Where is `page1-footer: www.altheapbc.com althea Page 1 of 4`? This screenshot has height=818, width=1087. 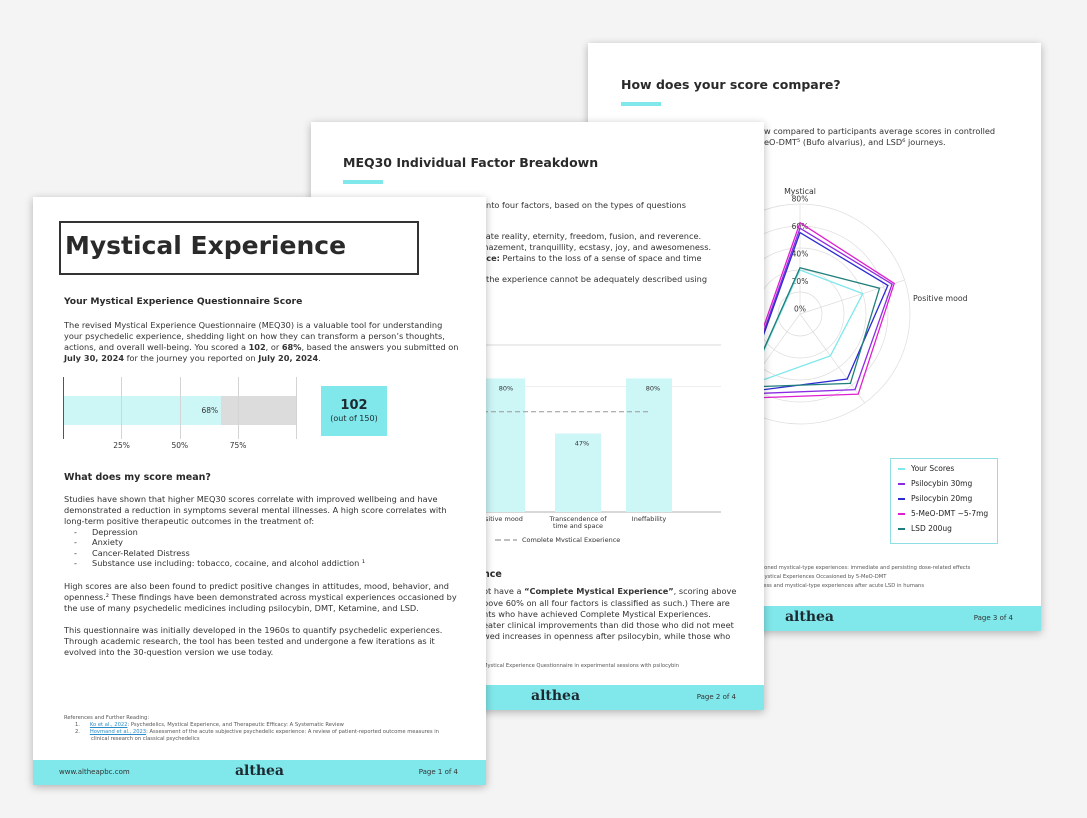 page1-footer: www.altheapbc.com althea Page 1 of 4 is located at coordinates (259, 772).